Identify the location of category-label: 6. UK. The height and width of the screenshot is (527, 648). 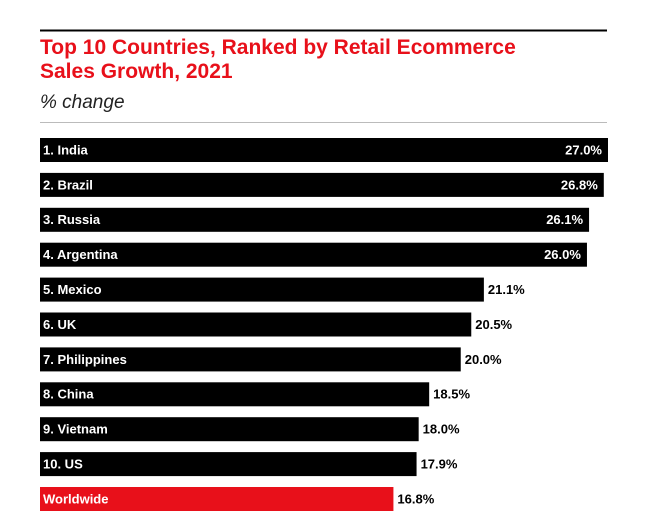
(60, 324).